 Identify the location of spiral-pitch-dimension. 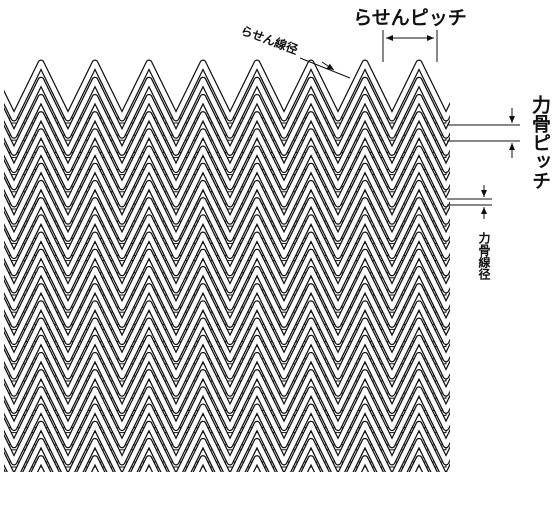
(410, 46).